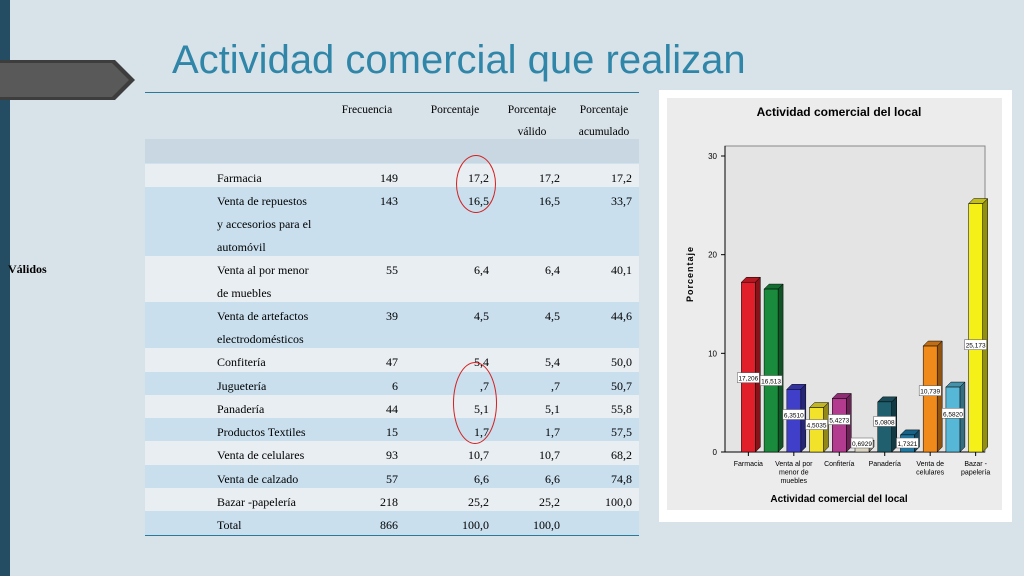 This screenshot has height=576, width=1024. I want to click on row-porcentaje-acumulado: 44,6, so click(621, 316).